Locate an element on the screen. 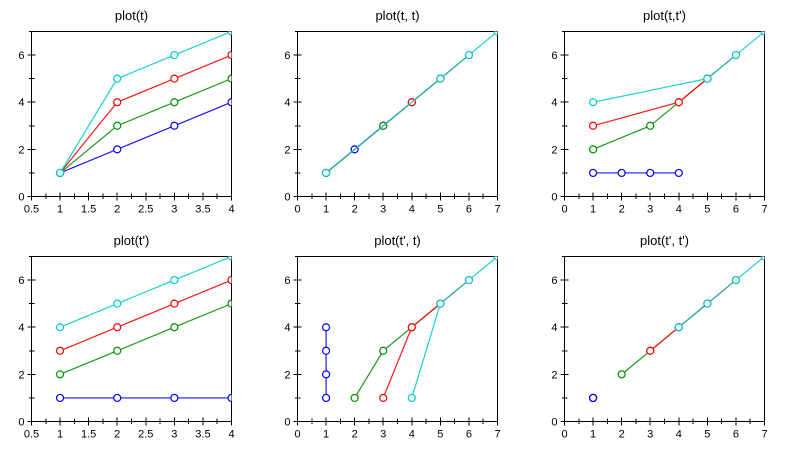  series-green-line is located at coordinates (145, 126).